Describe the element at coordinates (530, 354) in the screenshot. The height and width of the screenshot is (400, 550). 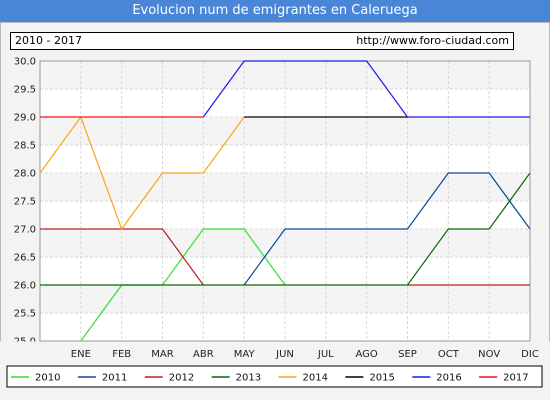
I see `x-tick-label: DIC` at that location.